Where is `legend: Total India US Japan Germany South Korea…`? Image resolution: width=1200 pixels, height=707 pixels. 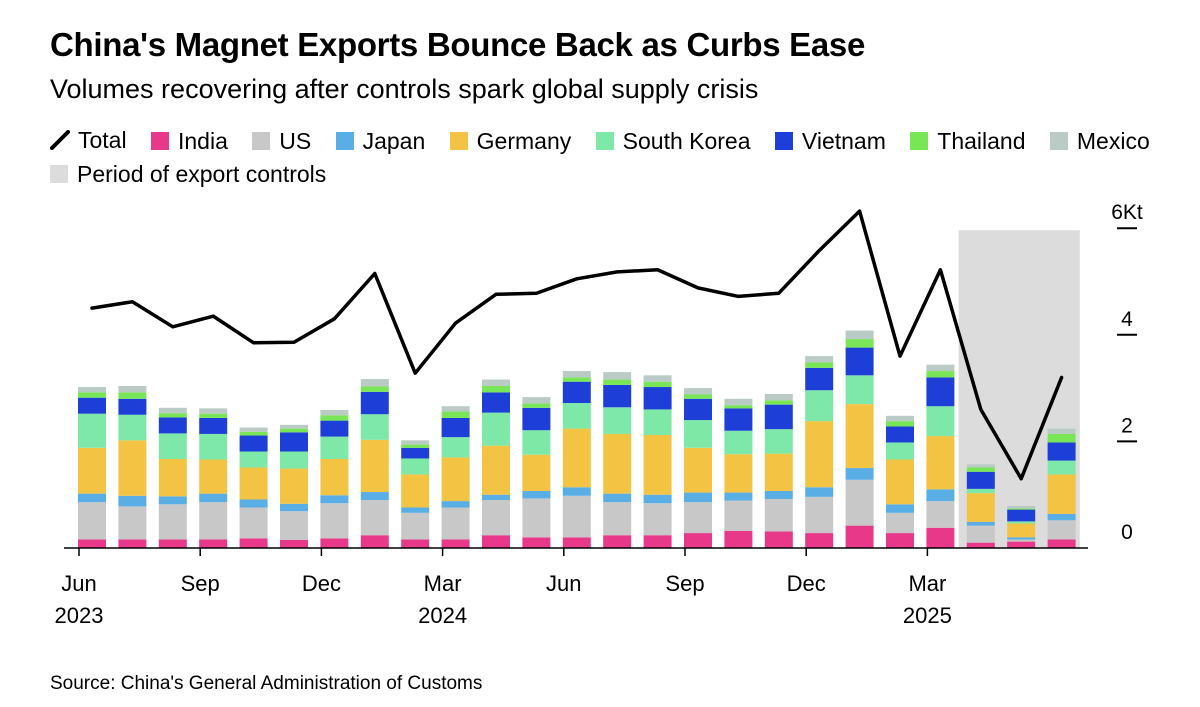 legend: Total India US Japan Germany South Korea… is located at coordinates (610, 157).